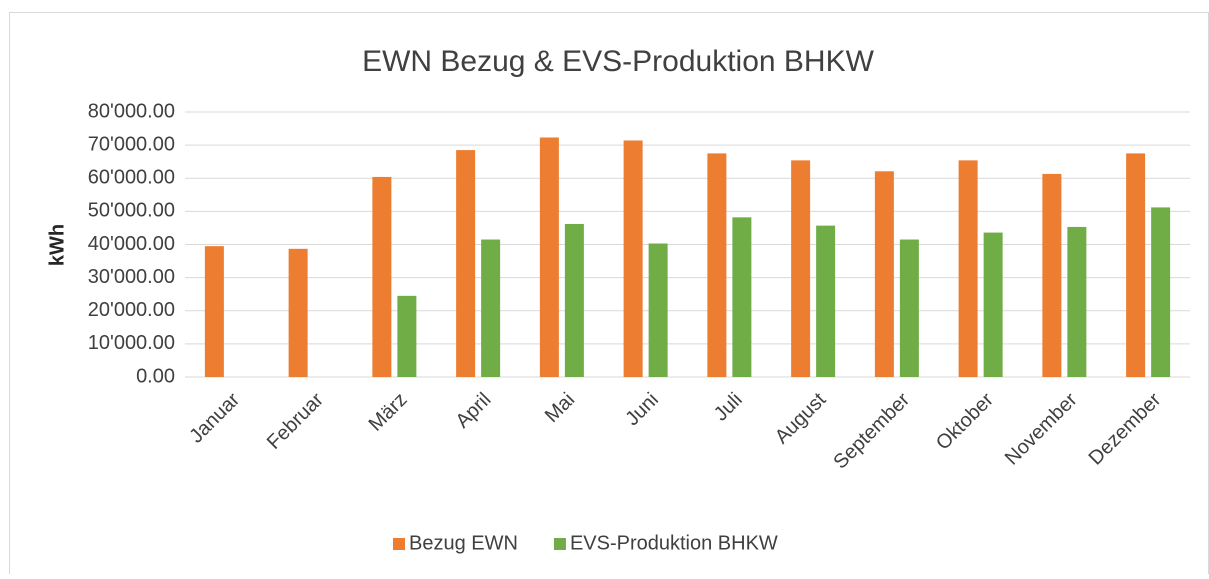  I want to click on y-tick-label: 30'000.00, so click(131, 277).